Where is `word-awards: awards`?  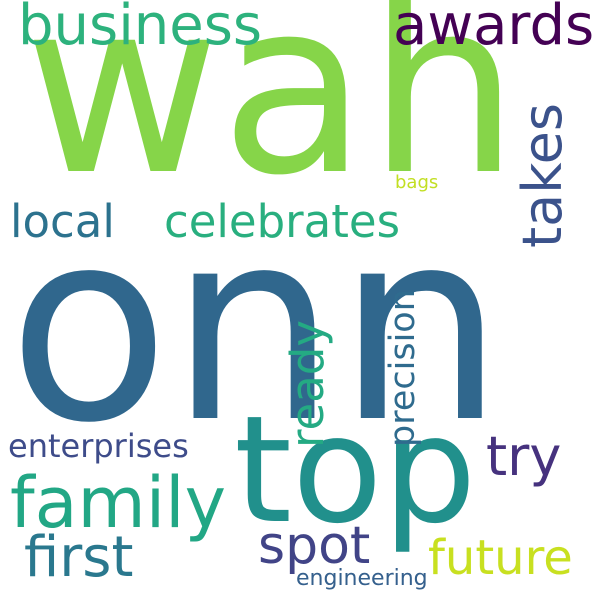 word-awards: awards is located at coordinates (494, 29).